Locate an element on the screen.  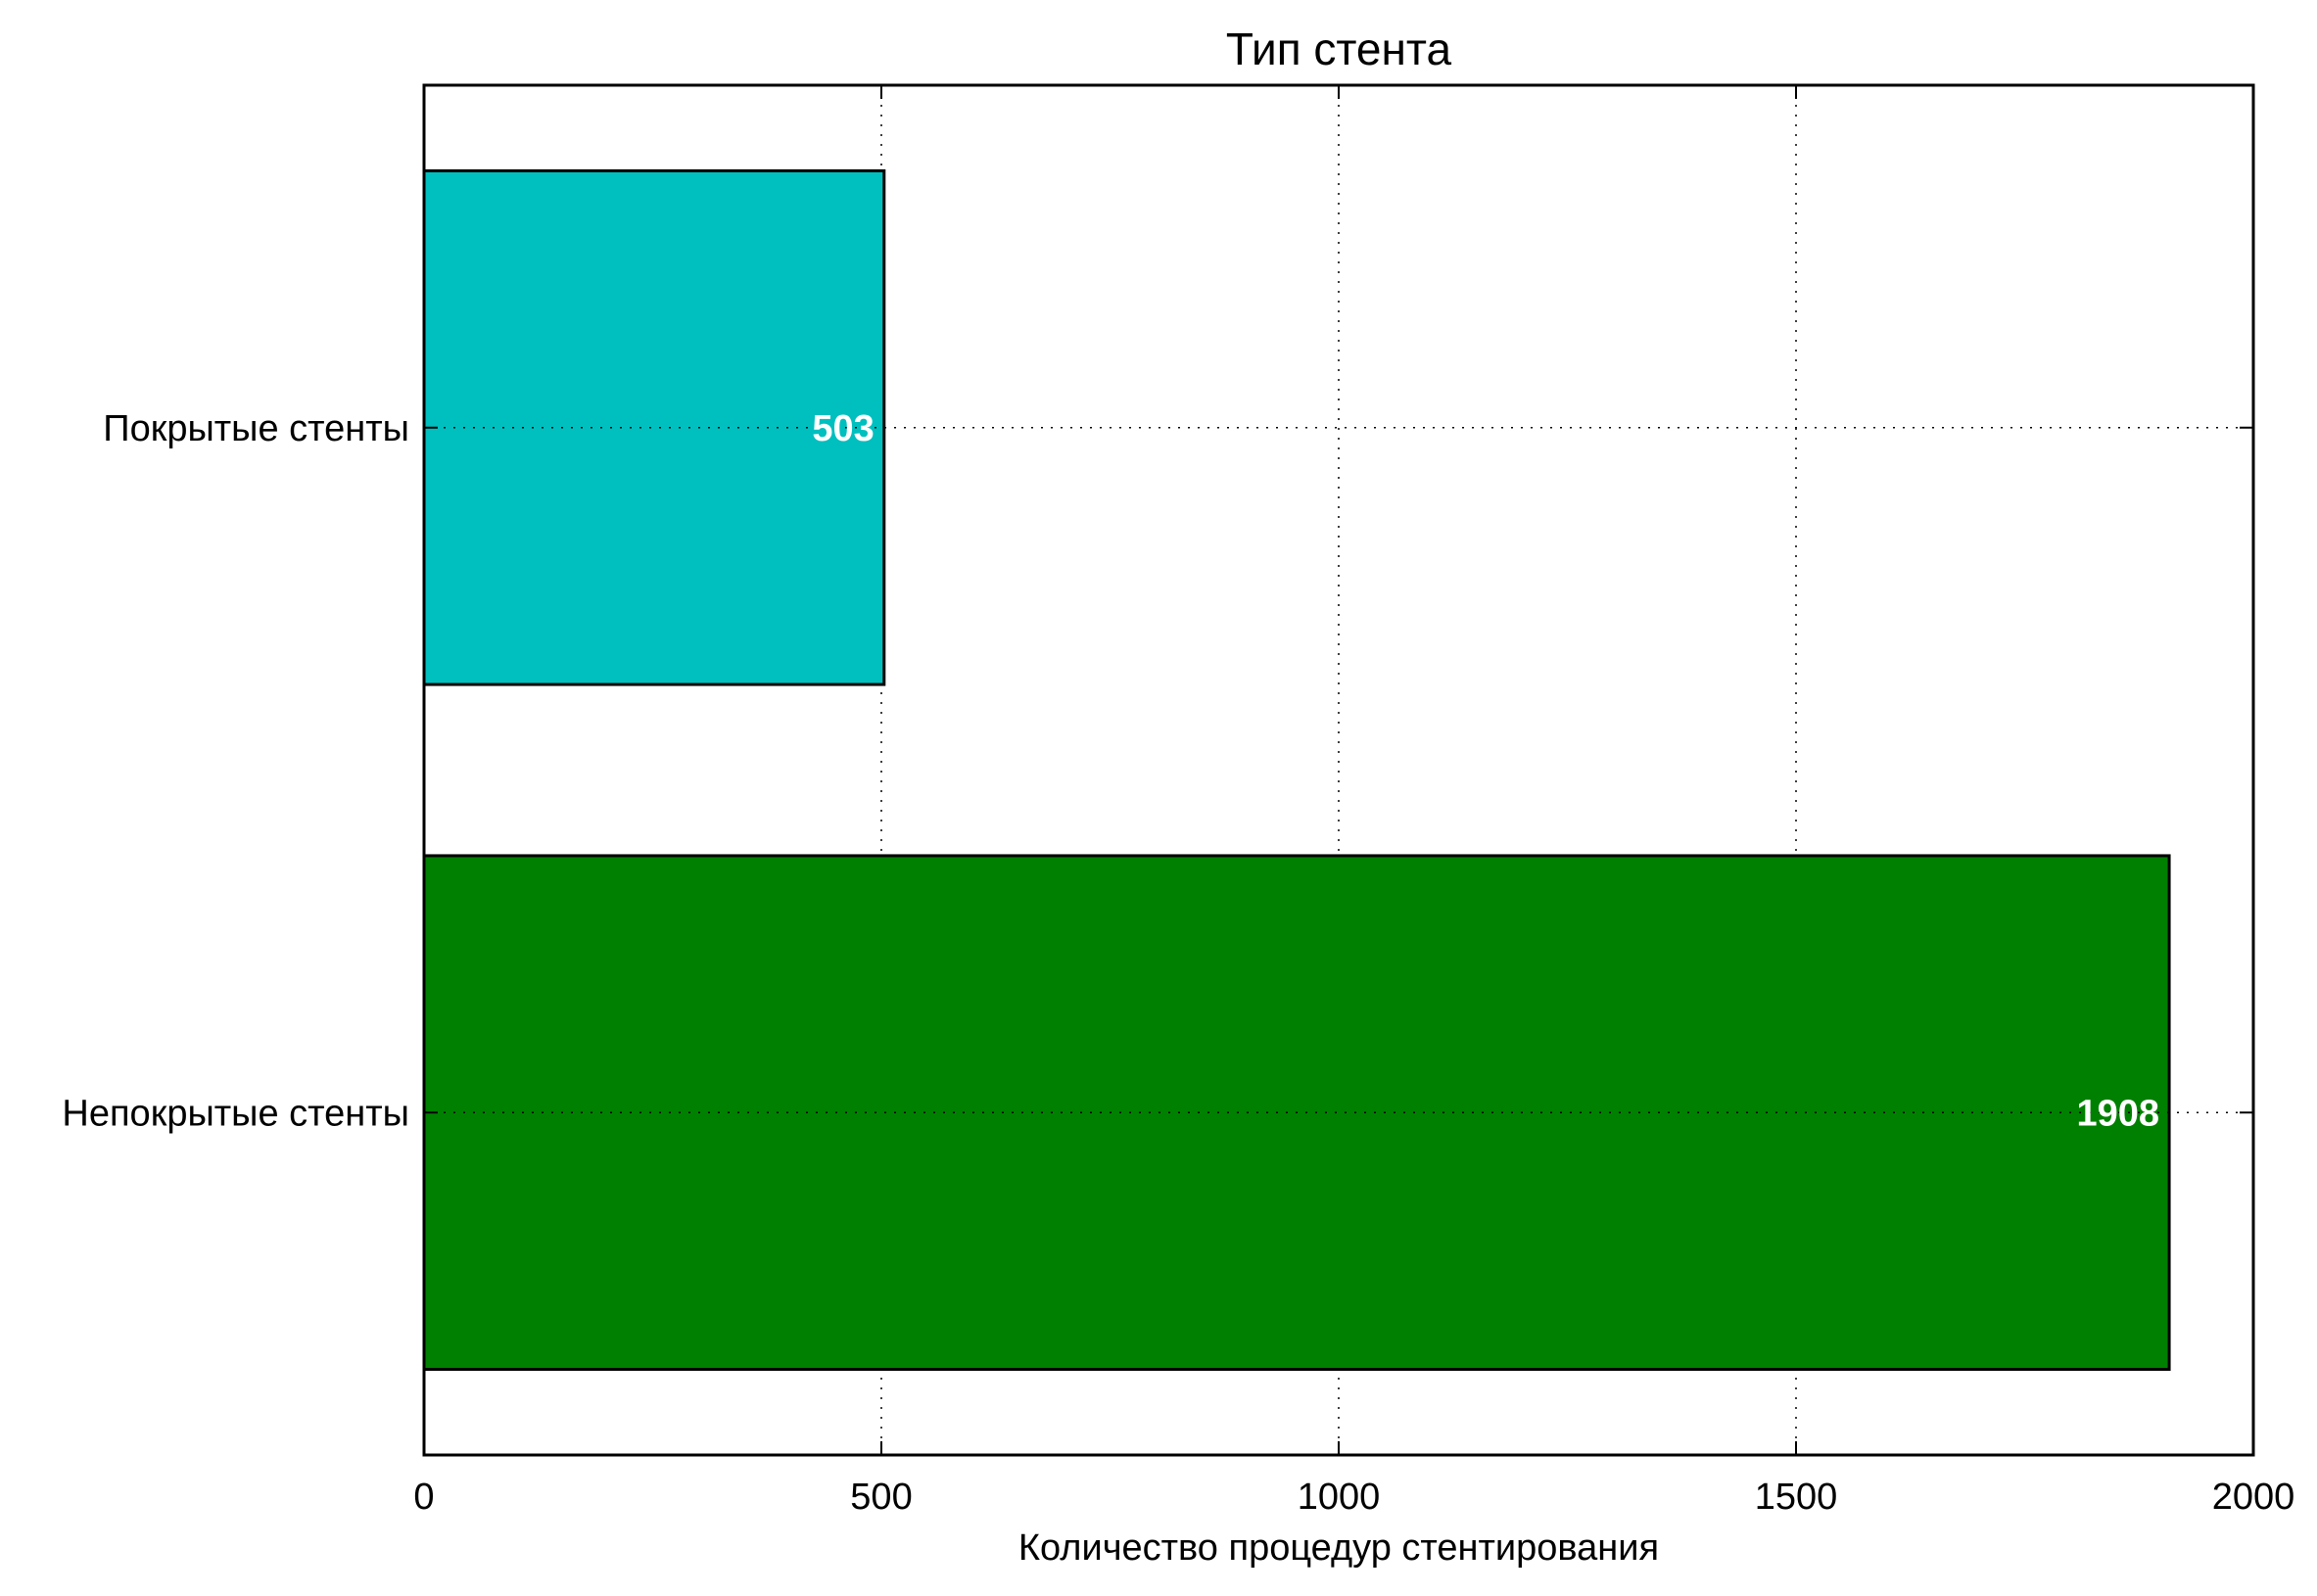
data-label-1: 1908 is located at coordinates (2118, 1113).